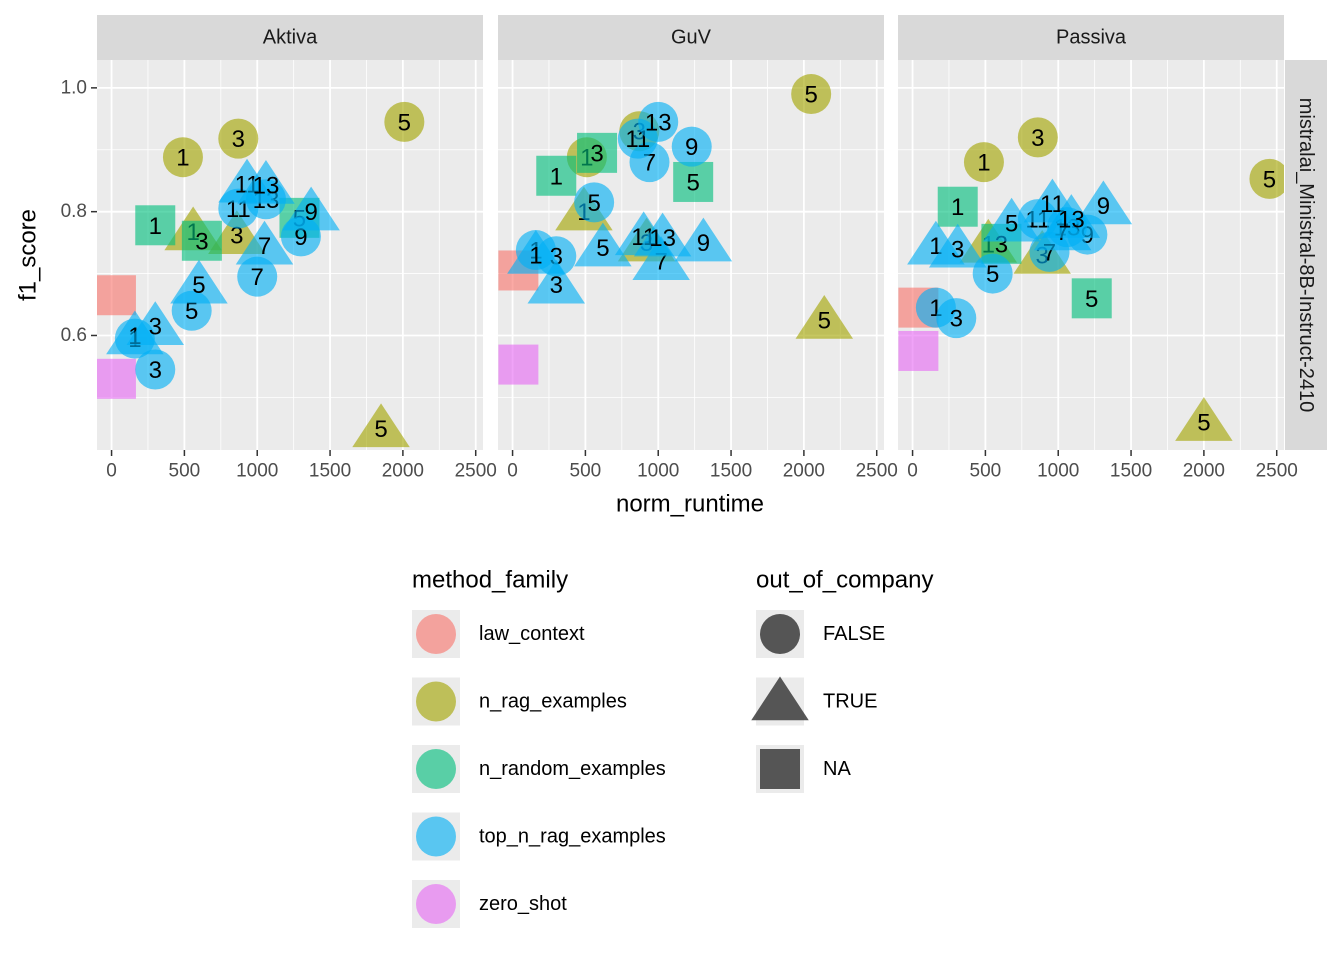  What do you see at coordinates (854, 634) in the screenshot?
I see `legend-item-label: FALSE` at bounding box center [854, 634].